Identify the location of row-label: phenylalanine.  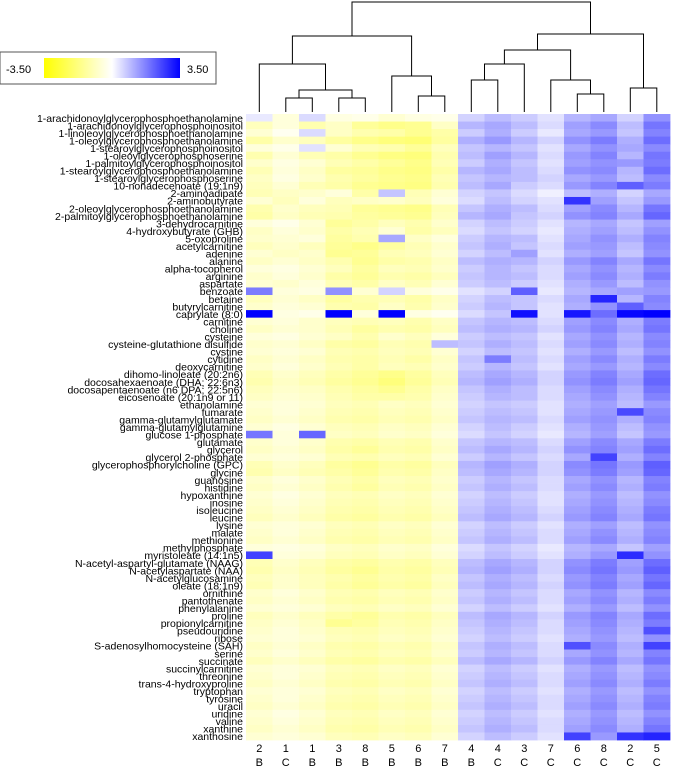
(210, 609).